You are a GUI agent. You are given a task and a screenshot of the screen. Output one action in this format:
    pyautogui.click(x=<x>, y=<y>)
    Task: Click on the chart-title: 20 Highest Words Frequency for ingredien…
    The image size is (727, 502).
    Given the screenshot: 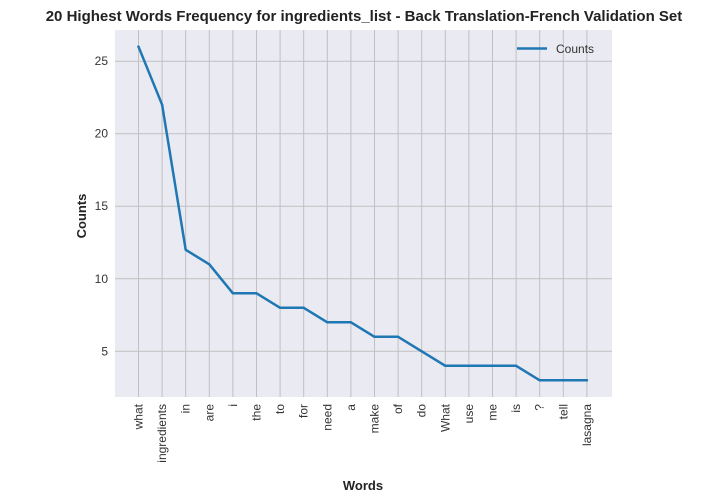 What is the action you would take?
    pyautogui.click(x=364, y=16)
    